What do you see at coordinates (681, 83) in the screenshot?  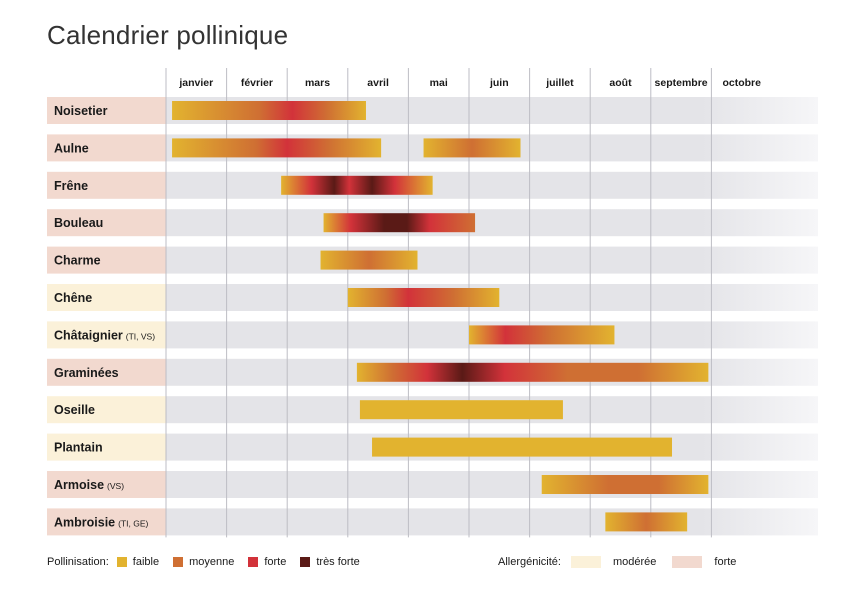 I see `month-label: septembre` at bounding box center [681, 83].